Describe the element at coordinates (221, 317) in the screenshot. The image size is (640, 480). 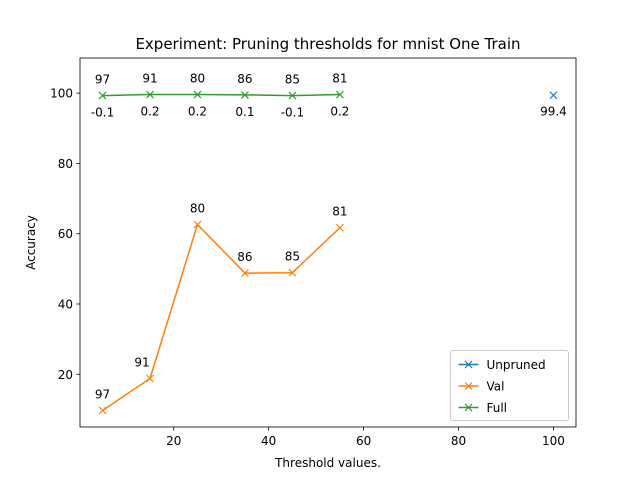
I see `val-line` at that location.